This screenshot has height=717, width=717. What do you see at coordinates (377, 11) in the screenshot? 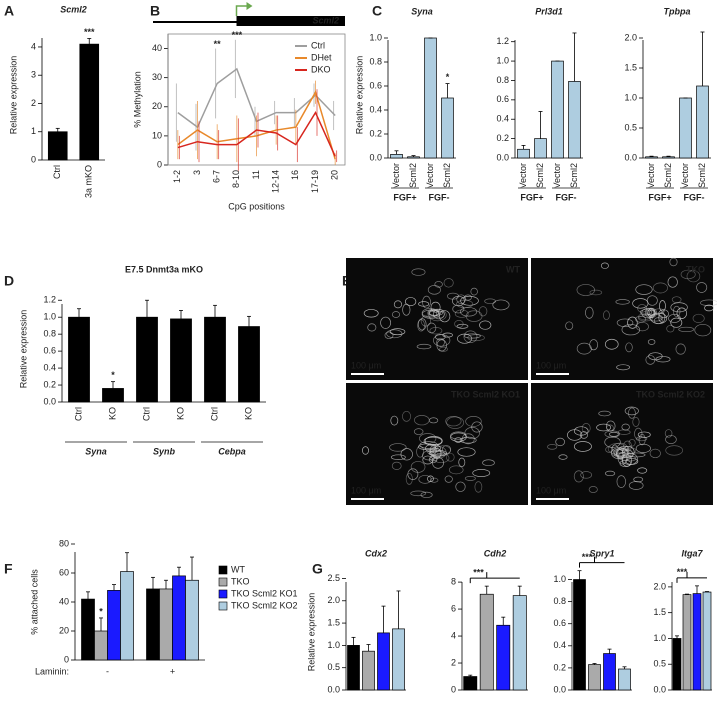
I see `panel-label: C` at bounding box center [377, 11].